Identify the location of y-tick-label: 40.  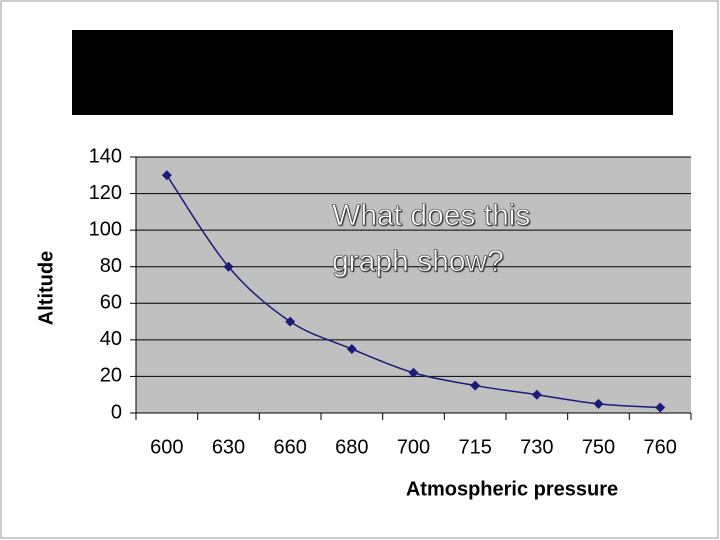
(111, 339).